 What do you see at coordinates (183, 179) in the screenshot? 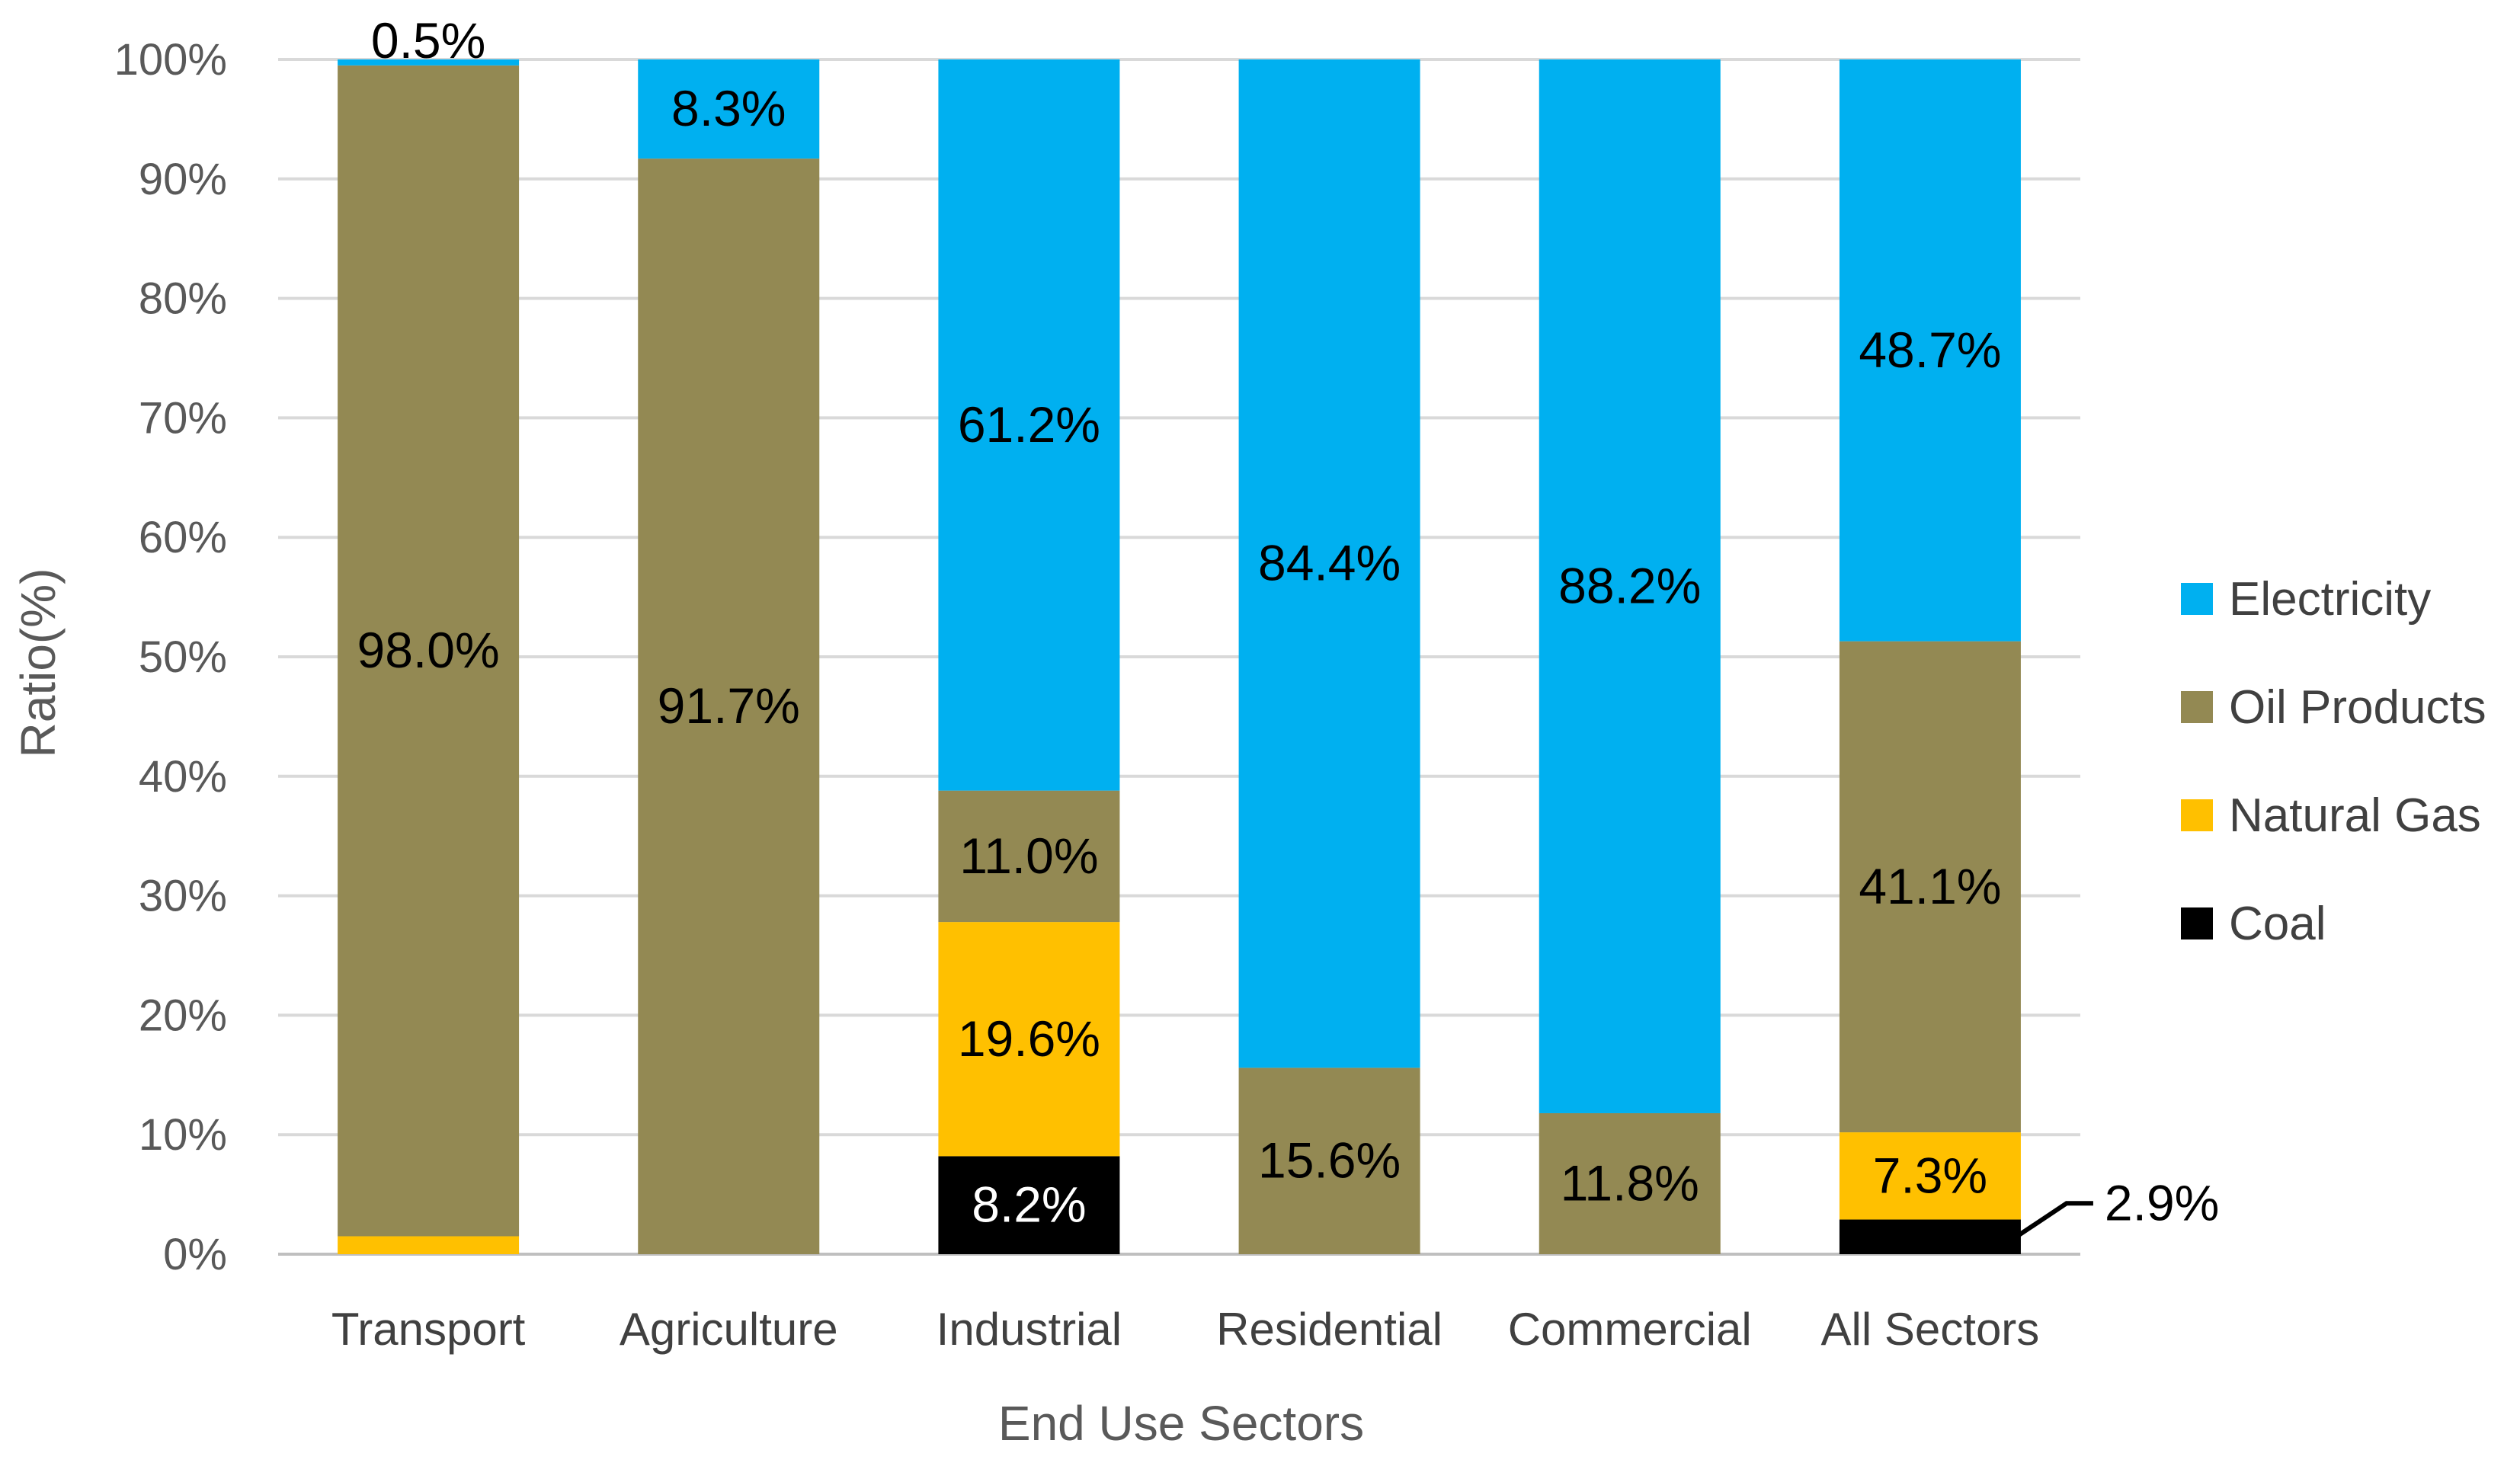
I see `y-tick-label: 90%` at bounding box center [183, 179].